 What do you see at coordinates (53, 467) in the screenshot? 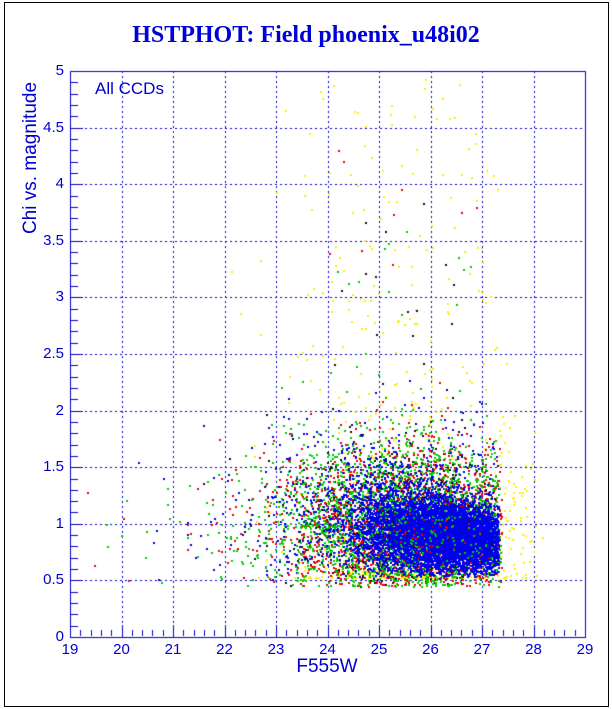
I see `y-tick-label-1.5: 1.5` at bounding box center [53, 467].